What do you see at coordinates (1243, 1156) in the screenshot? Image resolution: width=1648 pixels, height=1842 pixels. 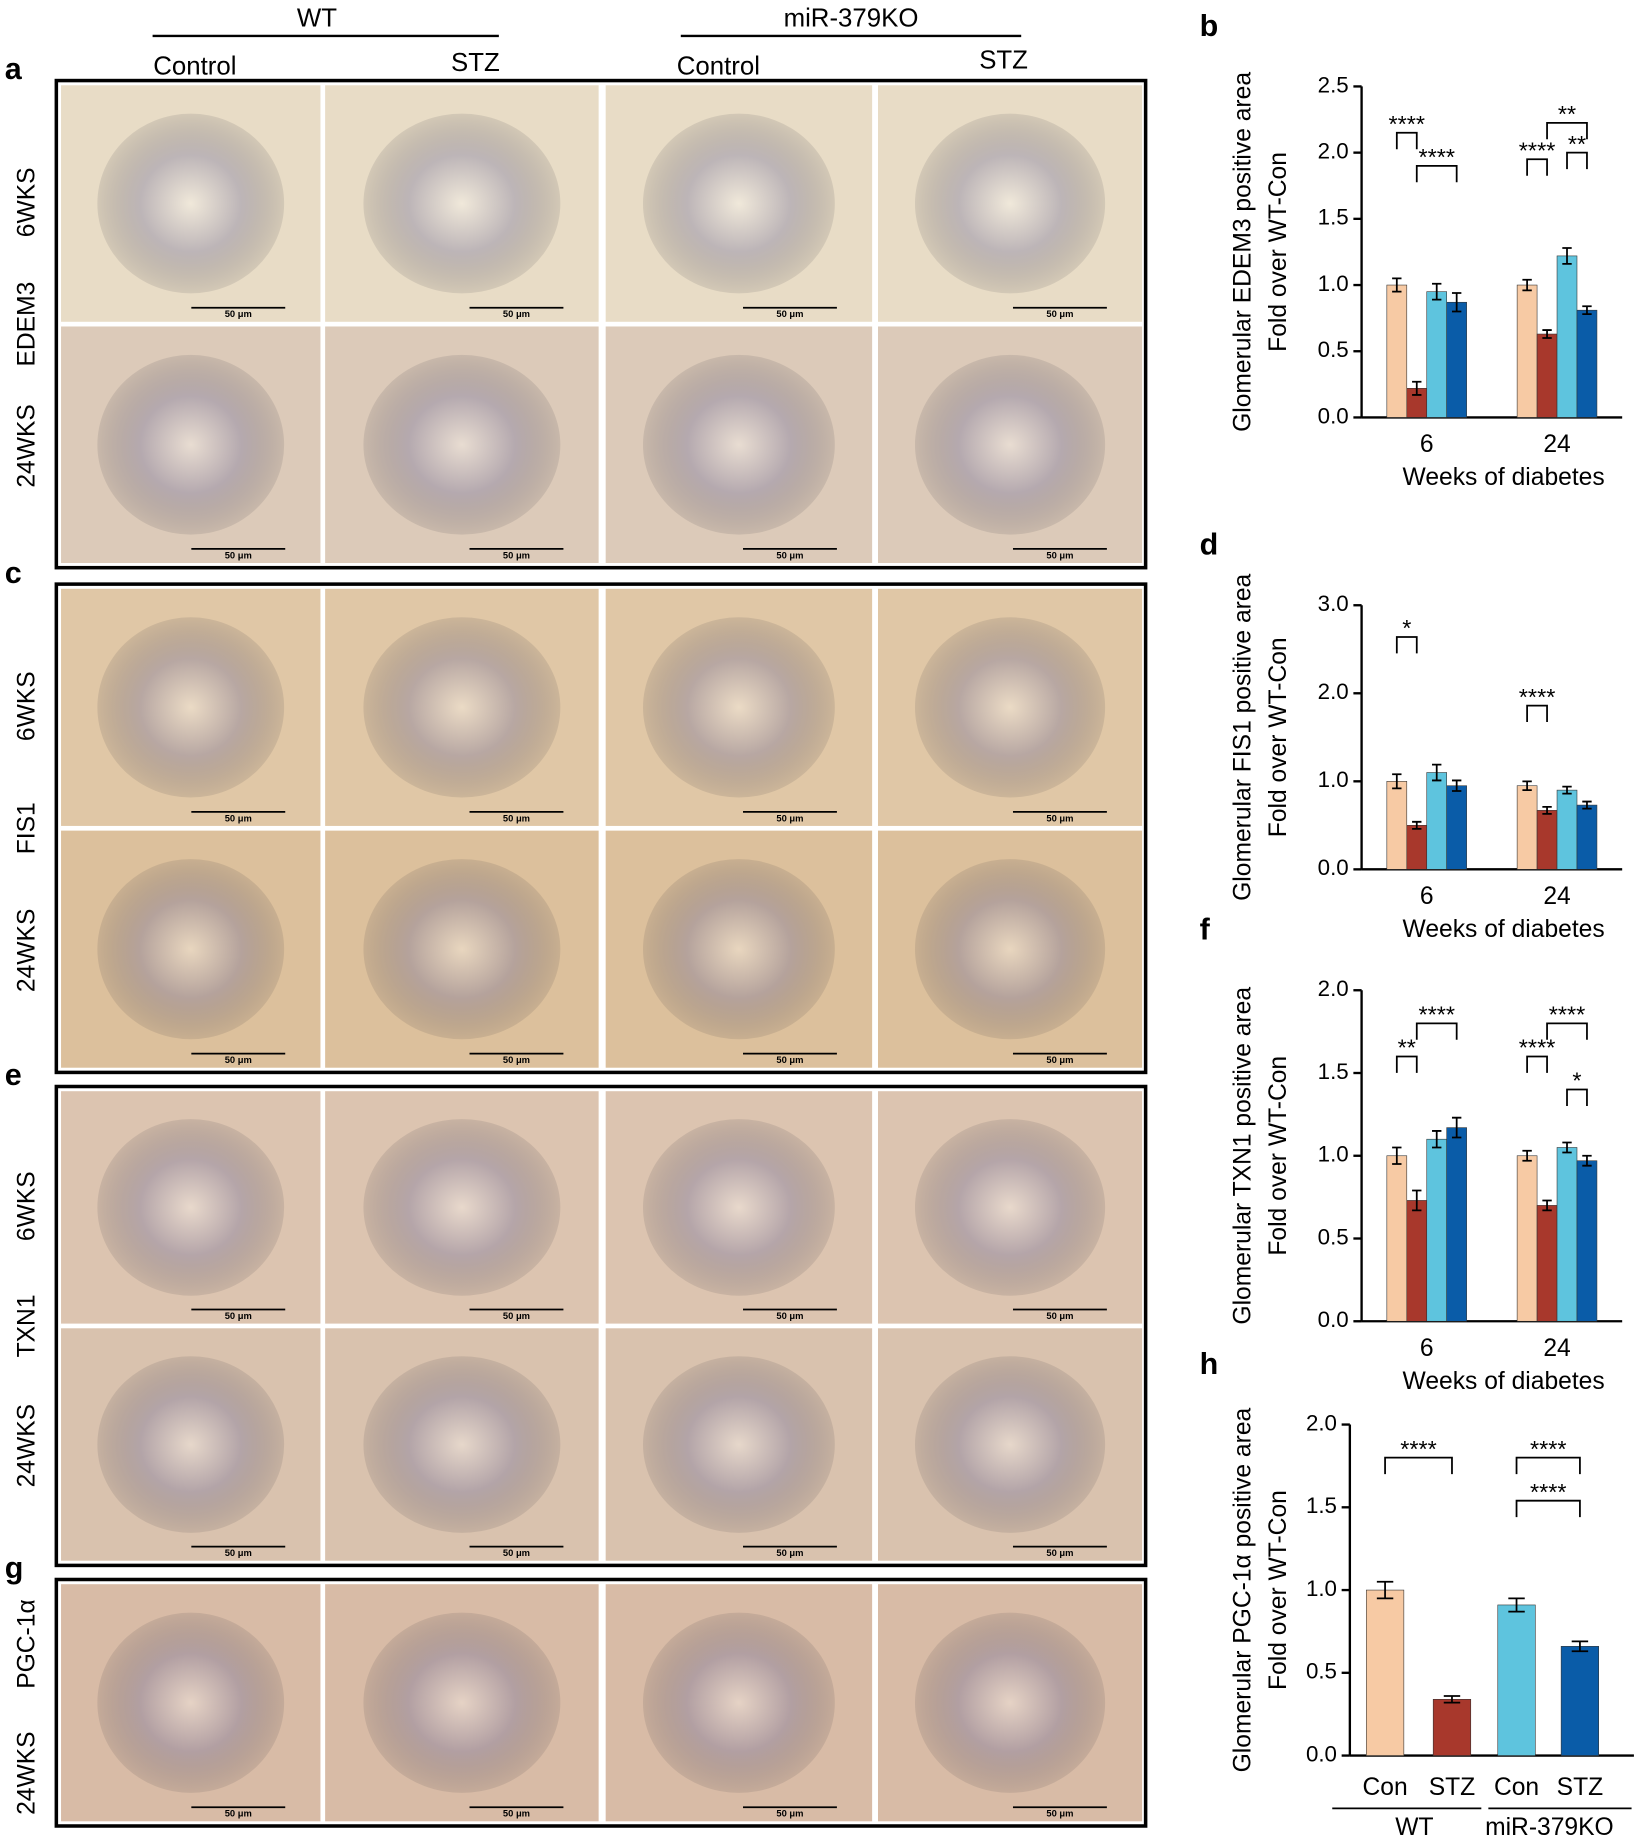 I see `y-axis-title: Glomerular TXN1 positive area` at bounding box center [1243, 1156].